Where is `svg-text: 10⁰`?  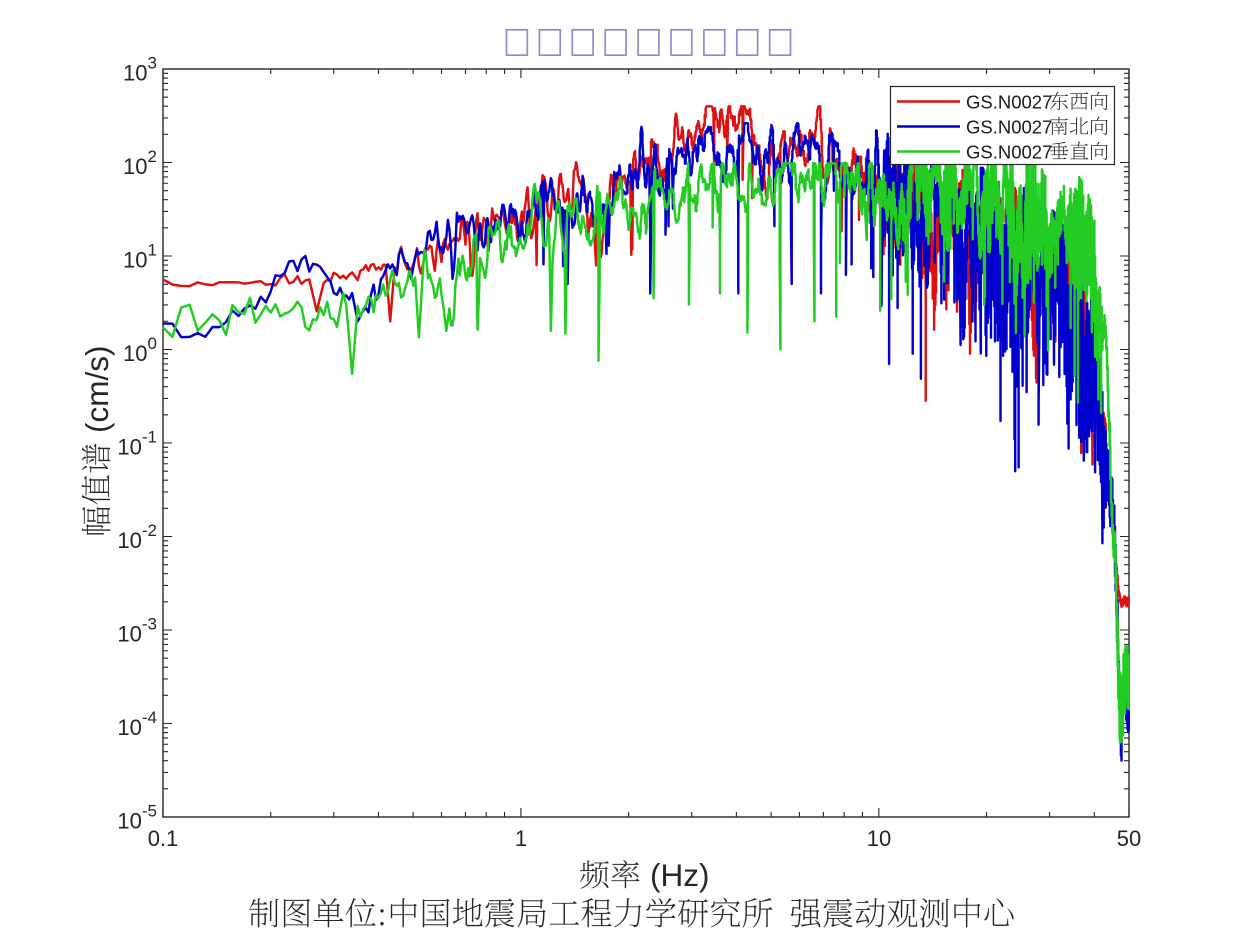
svg-text: 10⁰ is located at coordinates (140, 350).